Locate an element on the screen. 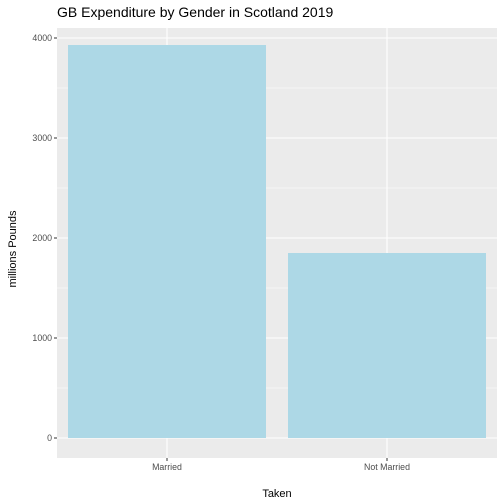 The height and width of the screenshot is (504, 504). y-axis: 0 1000 2000 3000 4000 is located at coordinates (44, 238).